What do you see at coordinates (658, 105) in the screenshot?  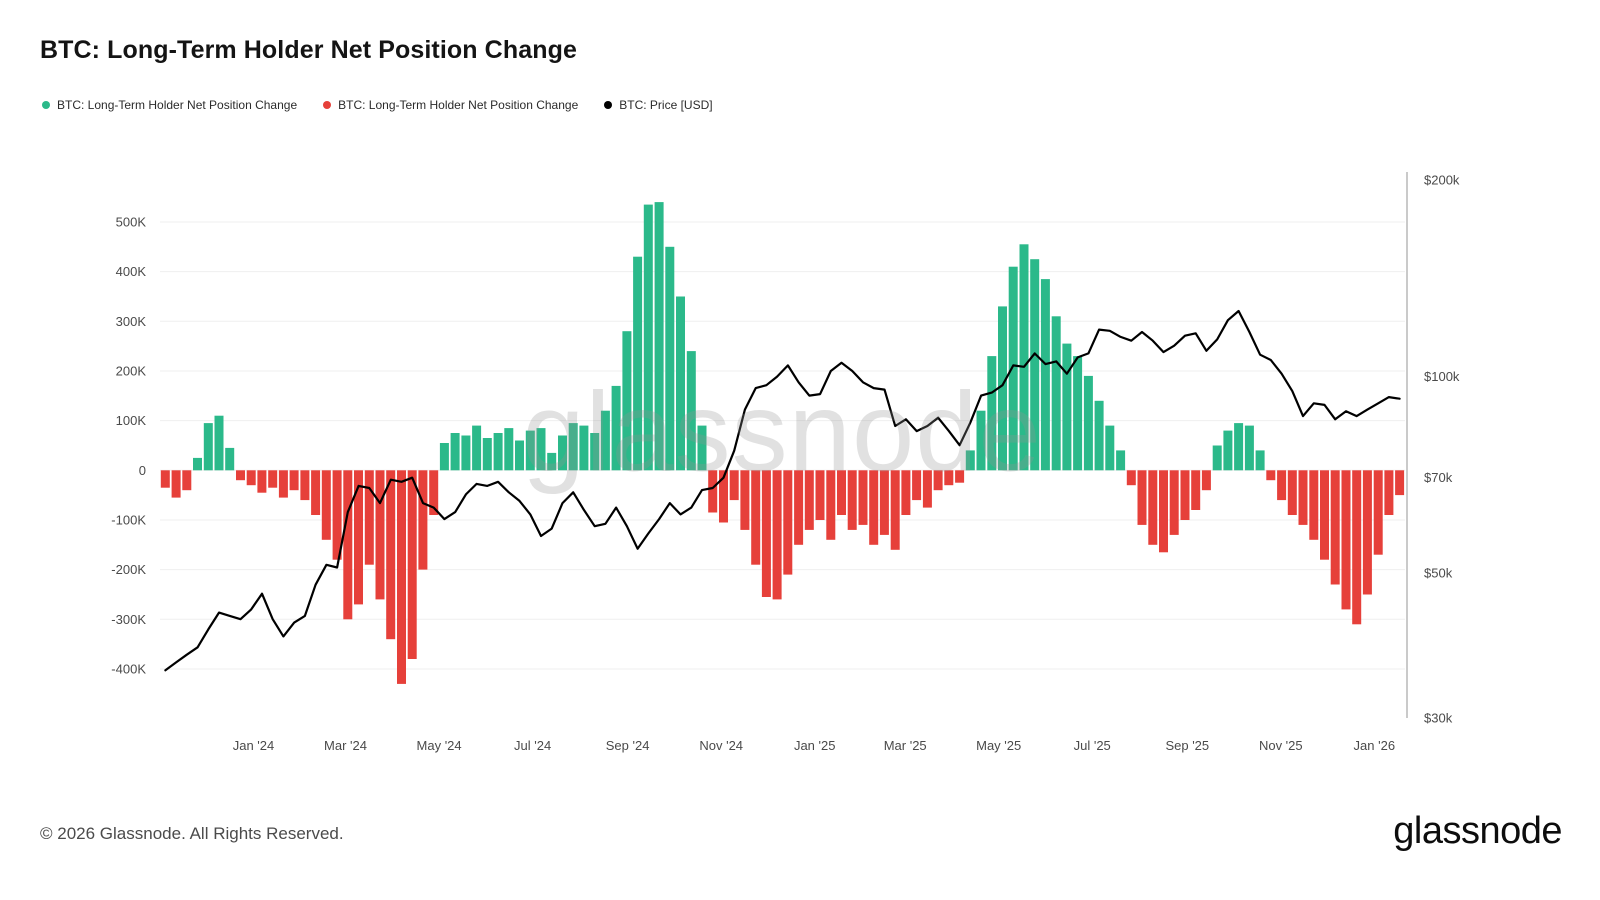 I see `legend-item-price: BTC: Price [USD]` at bounding box center [658, 105].